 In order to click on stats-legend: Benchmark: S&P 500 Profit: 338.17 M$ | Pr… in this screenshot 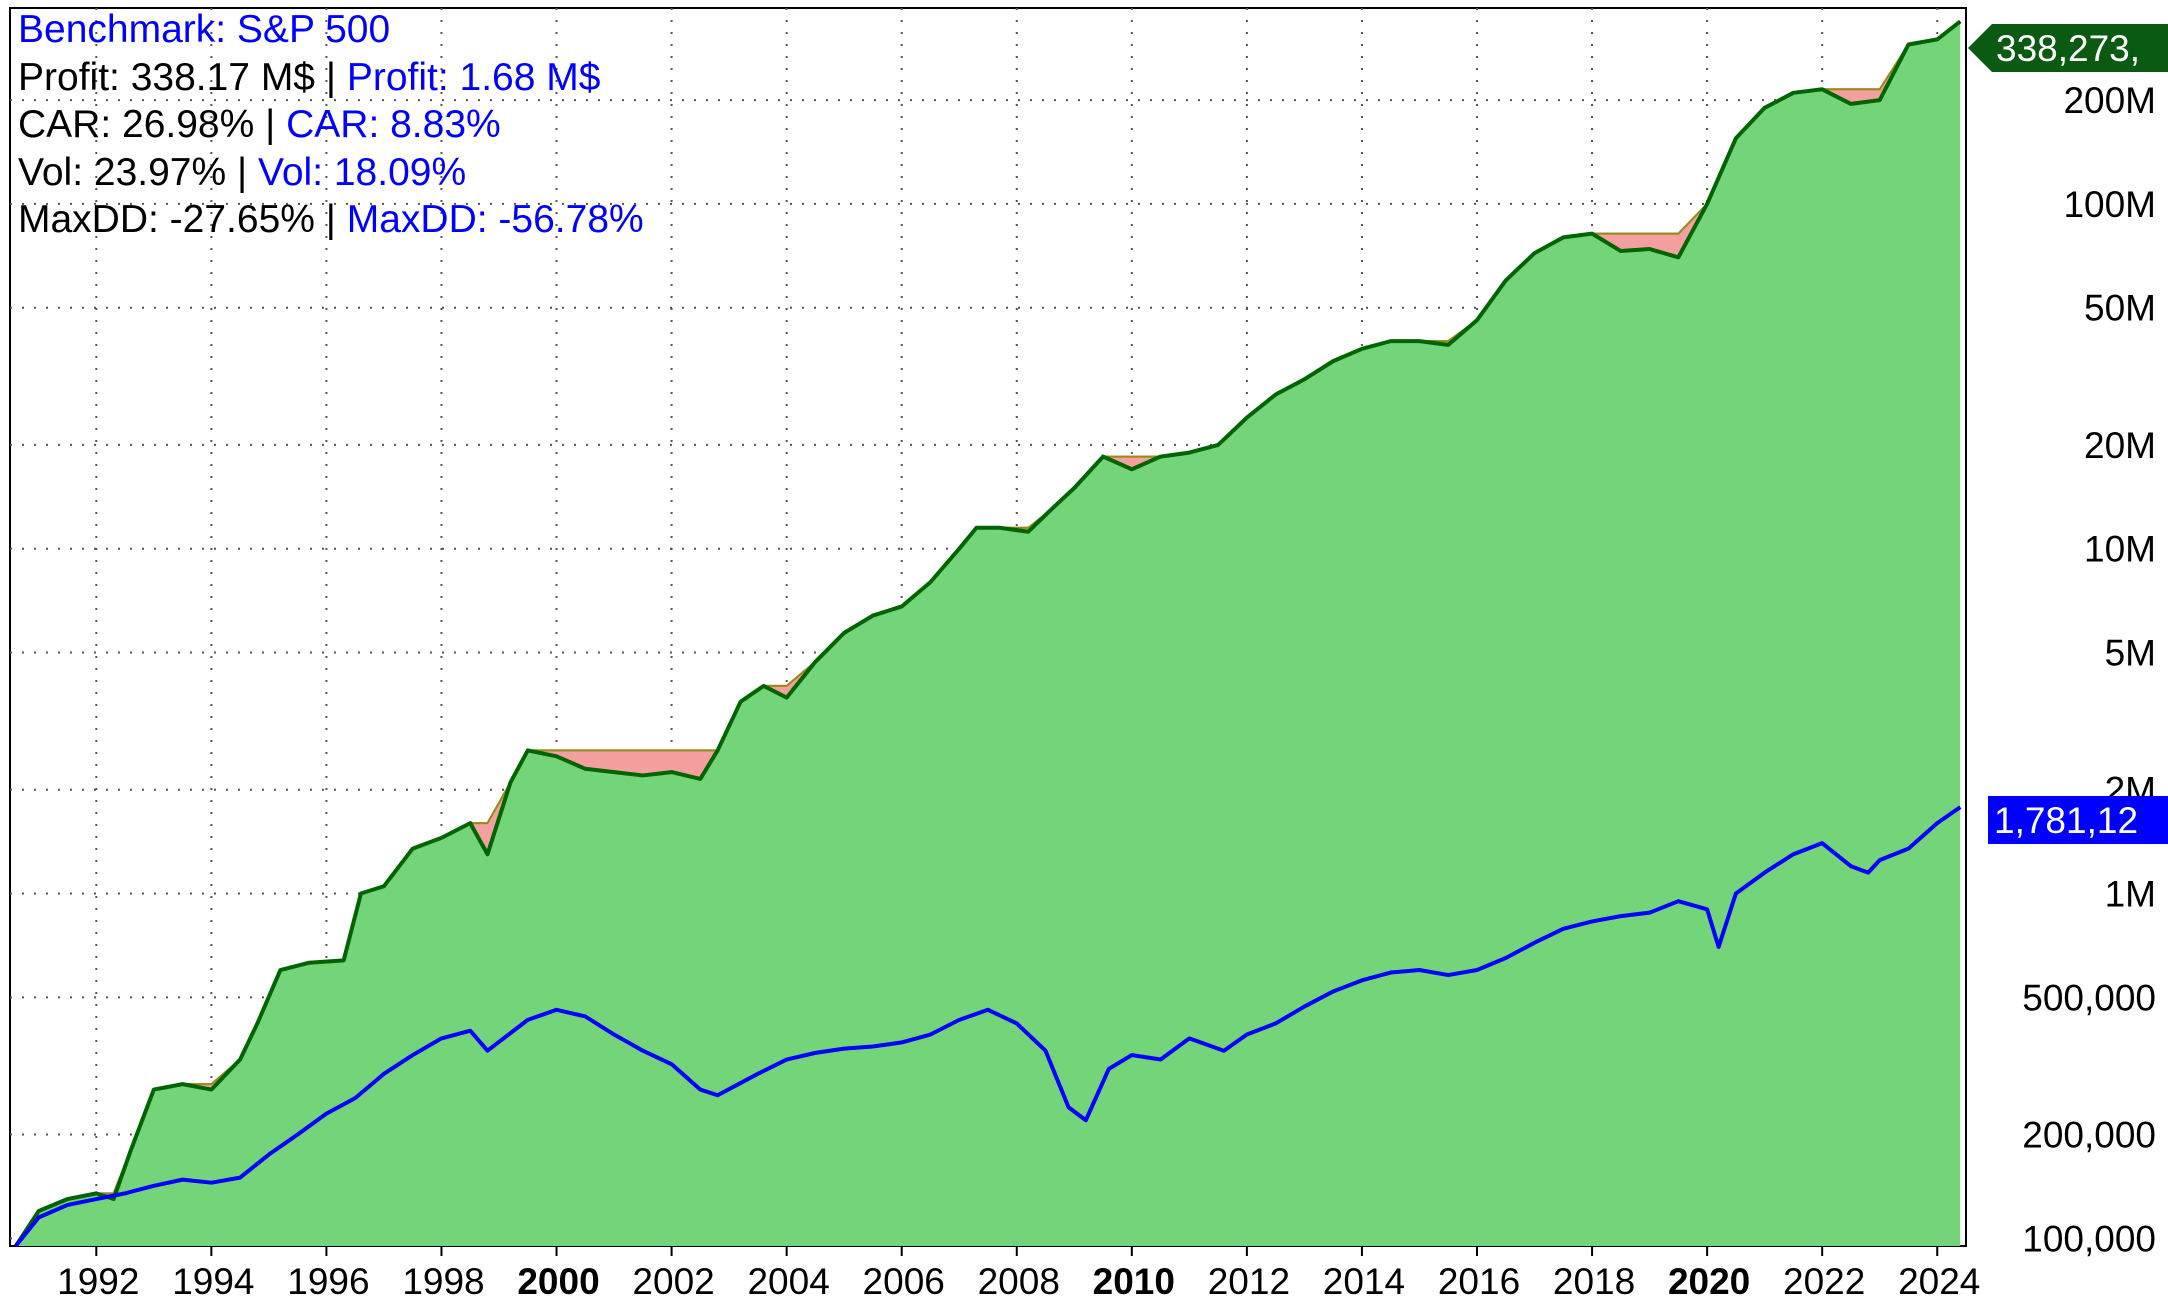, I will do `click(331, 125)`.